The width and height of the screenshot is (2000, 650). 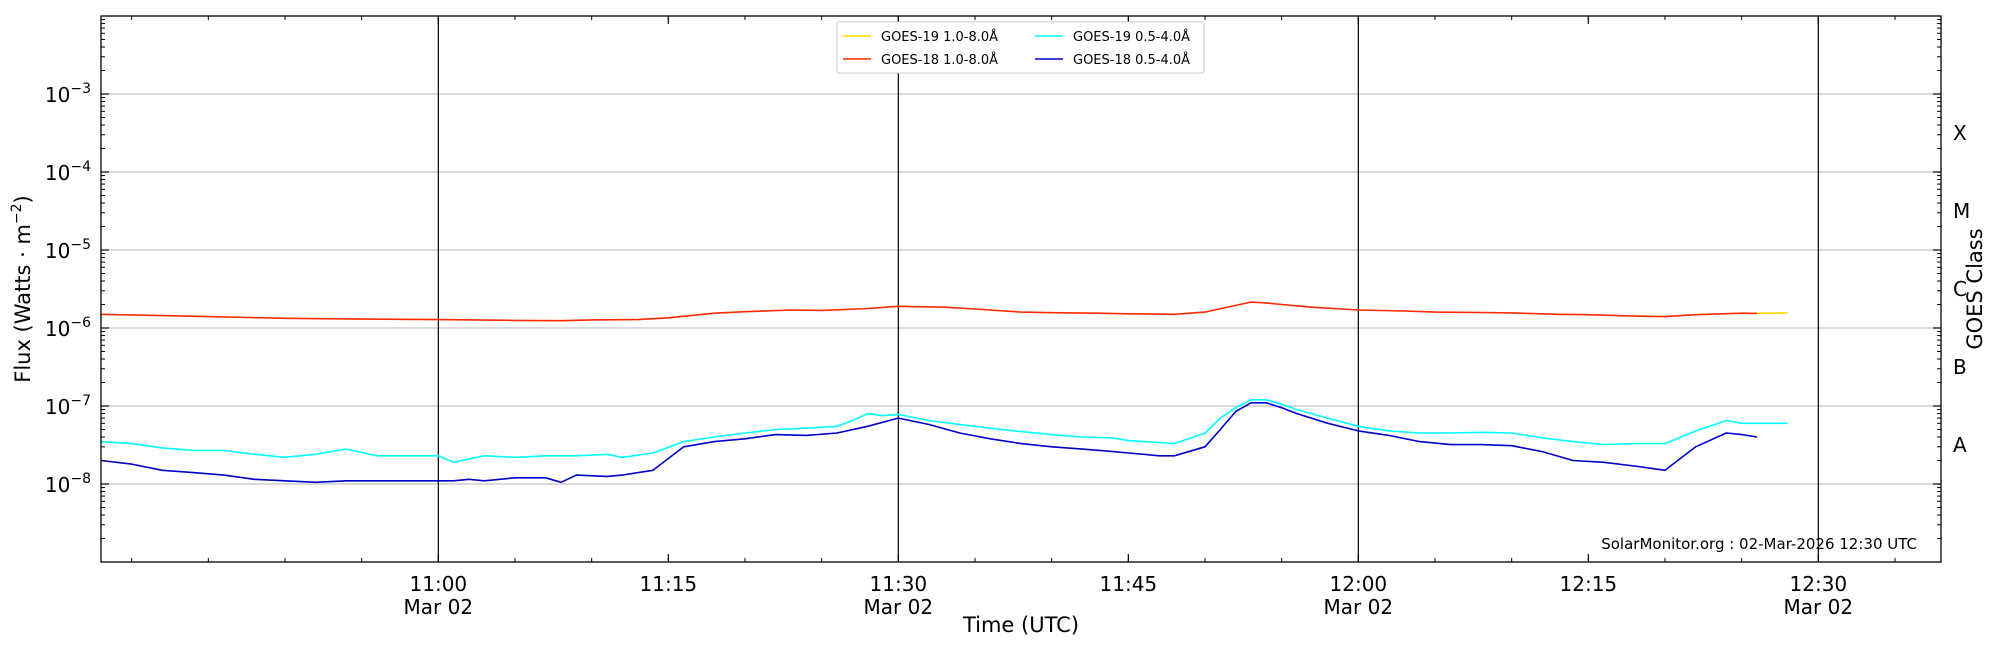 I want to click on legend-label-goes18-short: GOES-18 0.5-4.0Å, so click(x=1131, y=60).